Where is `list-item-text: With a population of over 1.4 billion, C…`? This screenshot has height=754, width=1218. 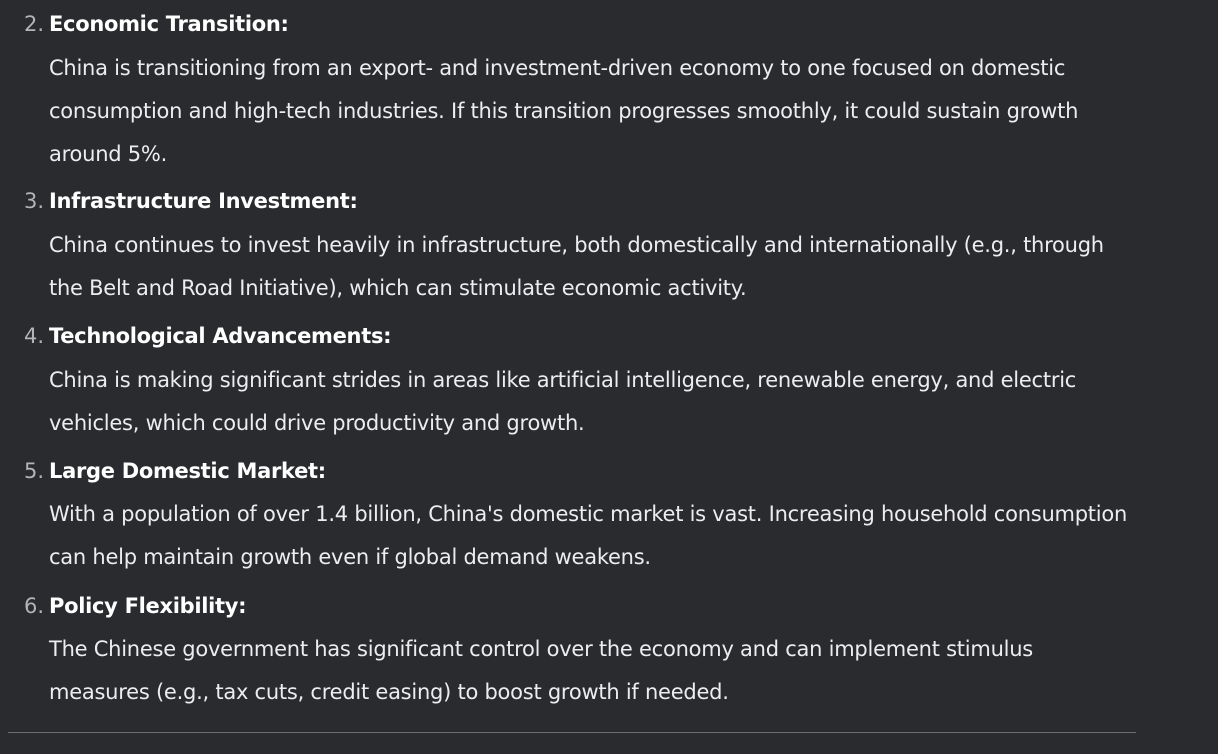
list-item-text: With a population of over 1.4 billion, C… is located at coordinates (588, 535).